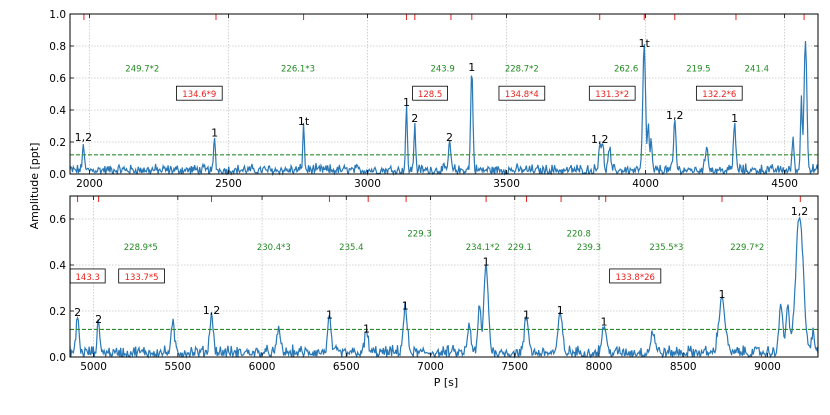  Describe the element at coordinates (698, 70) in the screenshot. I see `period-spacing-label: 219.5` at that location.